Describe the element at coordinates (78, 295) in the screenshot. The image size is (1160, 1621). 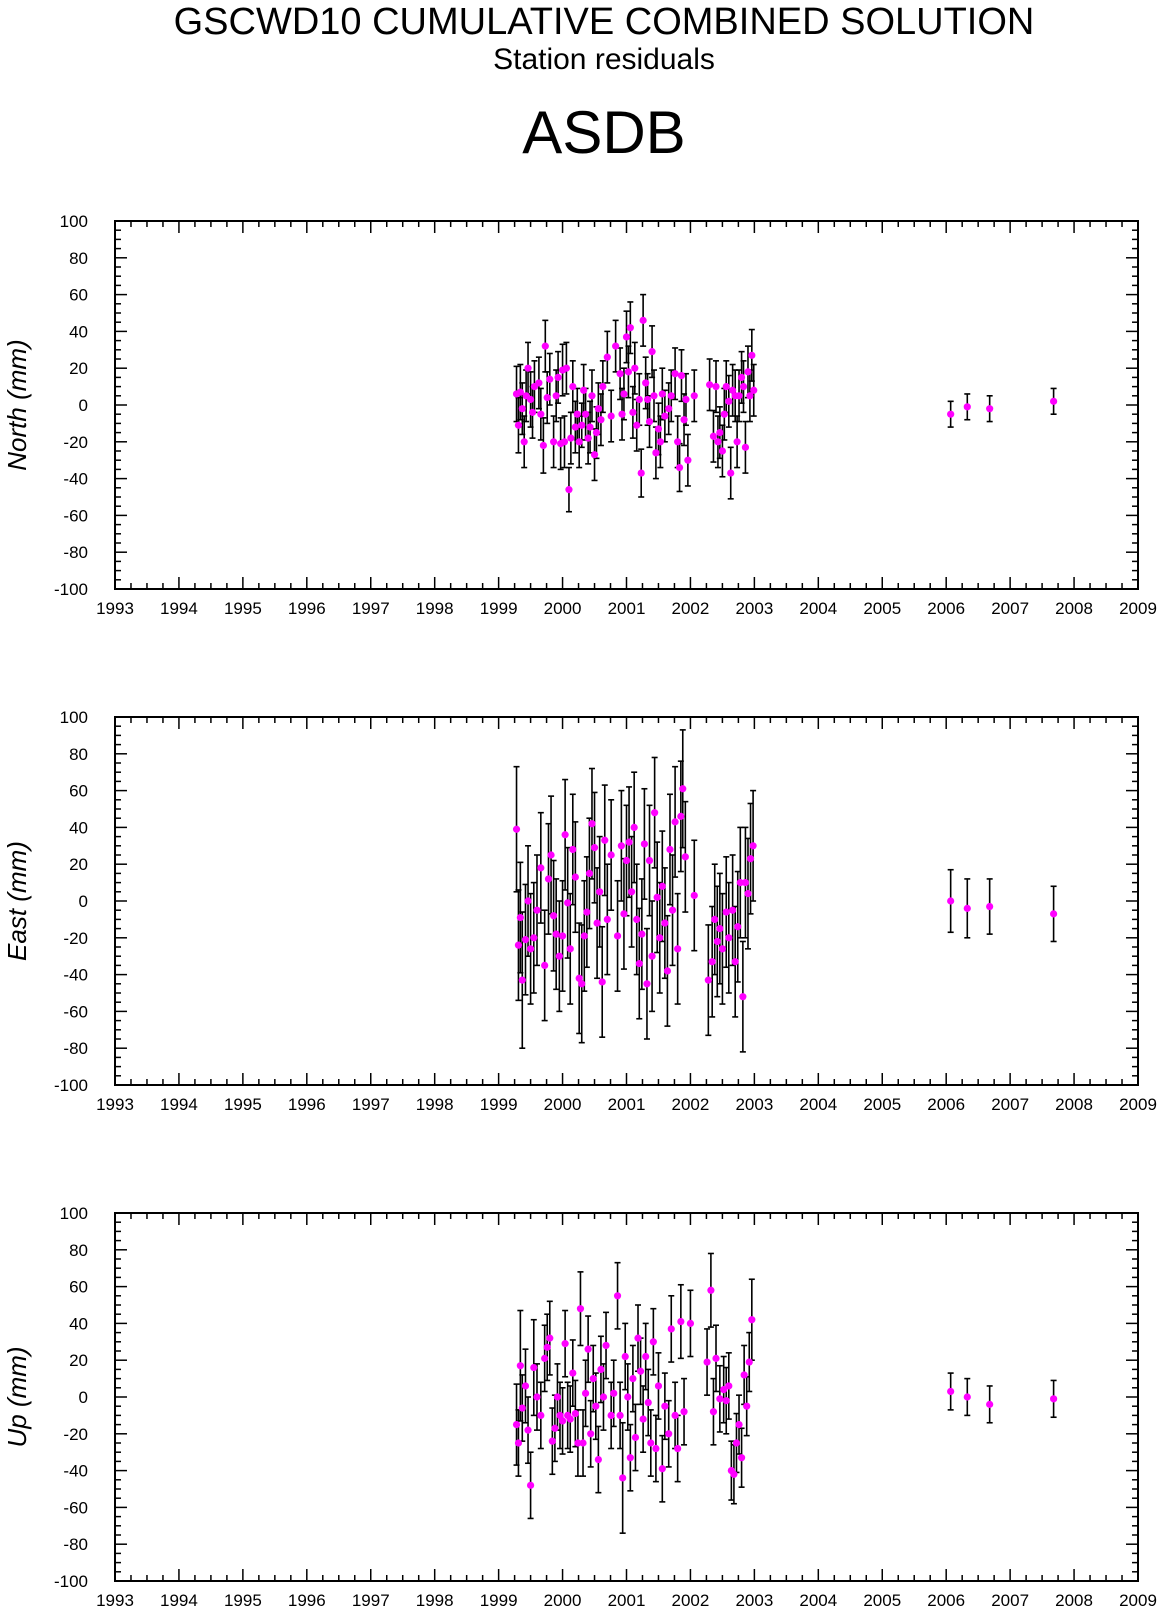
I see `y-tick-label: 60` at that location.